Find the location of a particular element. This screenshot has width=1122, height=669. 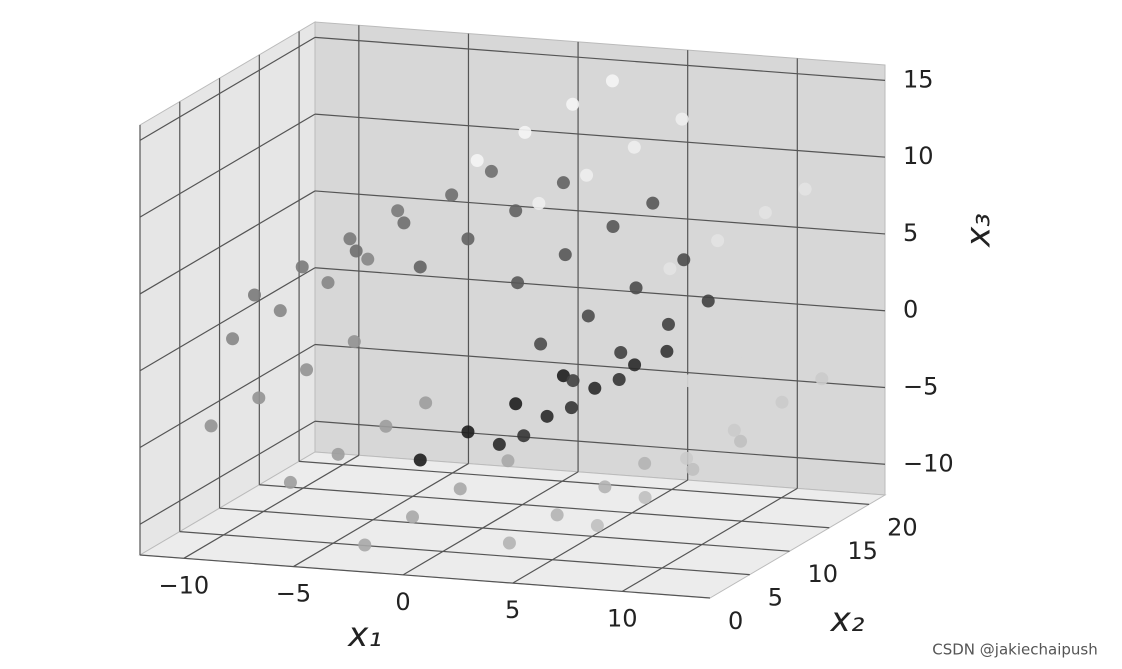

x-tick-label: 5 is located at coordinates (512, 610).